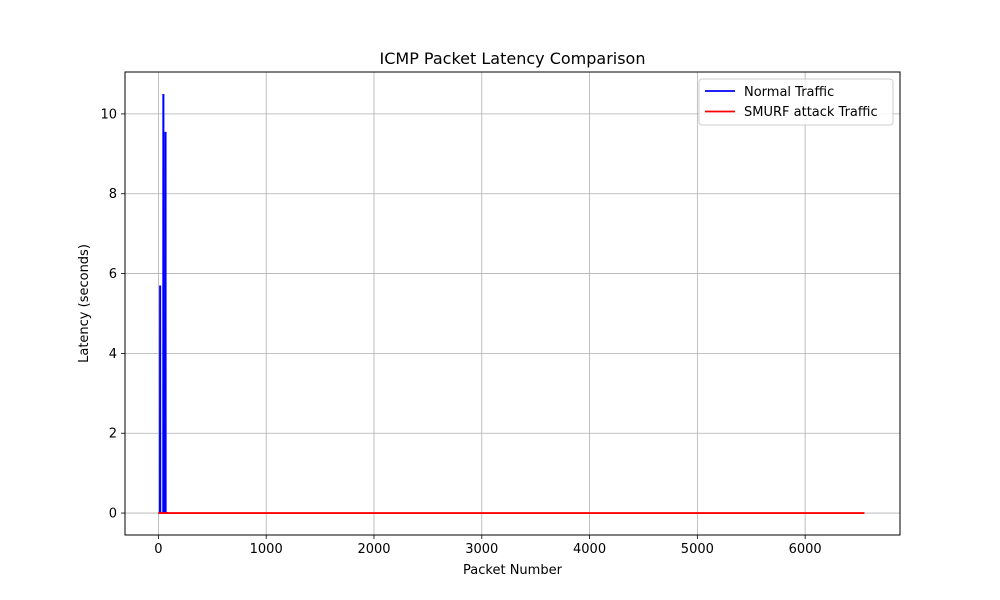 The image size is (1000, 600). What do you see at coordinates (513, 58) in the screenshot?
I see `chart-title: ICMP Packet Latency Comparison` at bounding box center [513, 58].